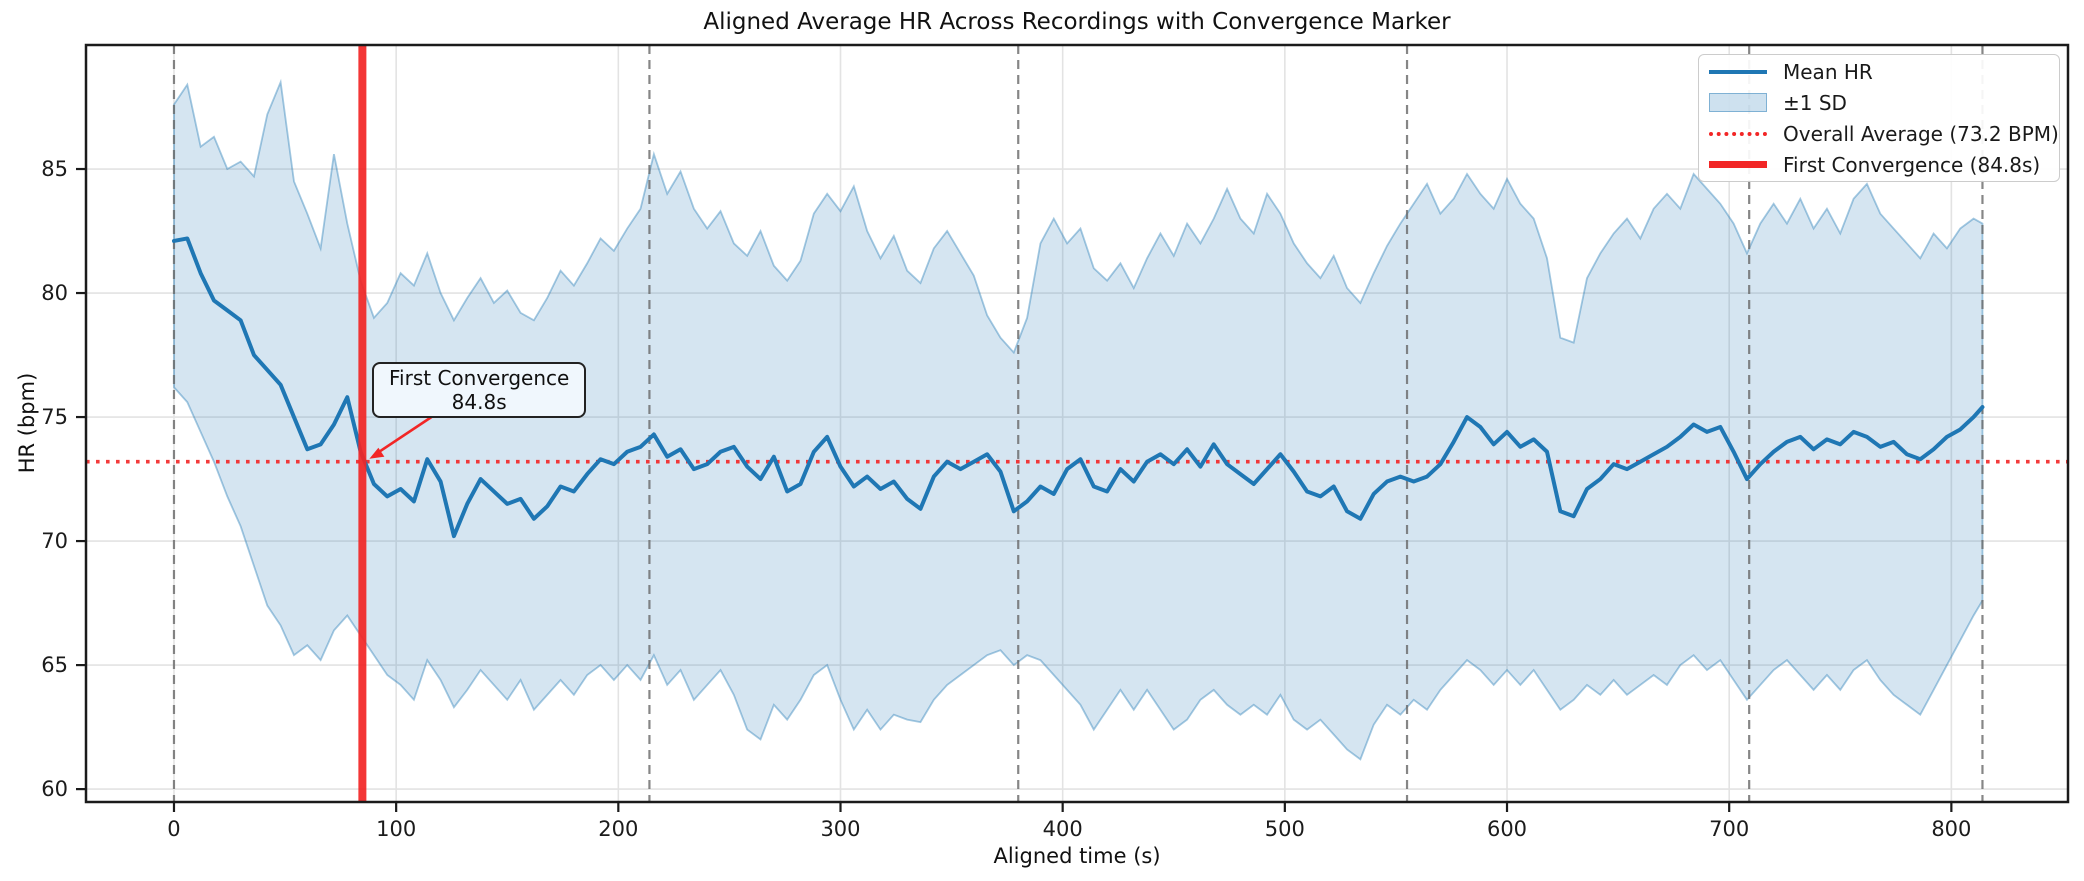 Image resolution: width=2084 pixels, height=881 pixels. Describe the element at coordinates (1729, 829) in the screenshot. I see `x-tick-label: 700` at that location.